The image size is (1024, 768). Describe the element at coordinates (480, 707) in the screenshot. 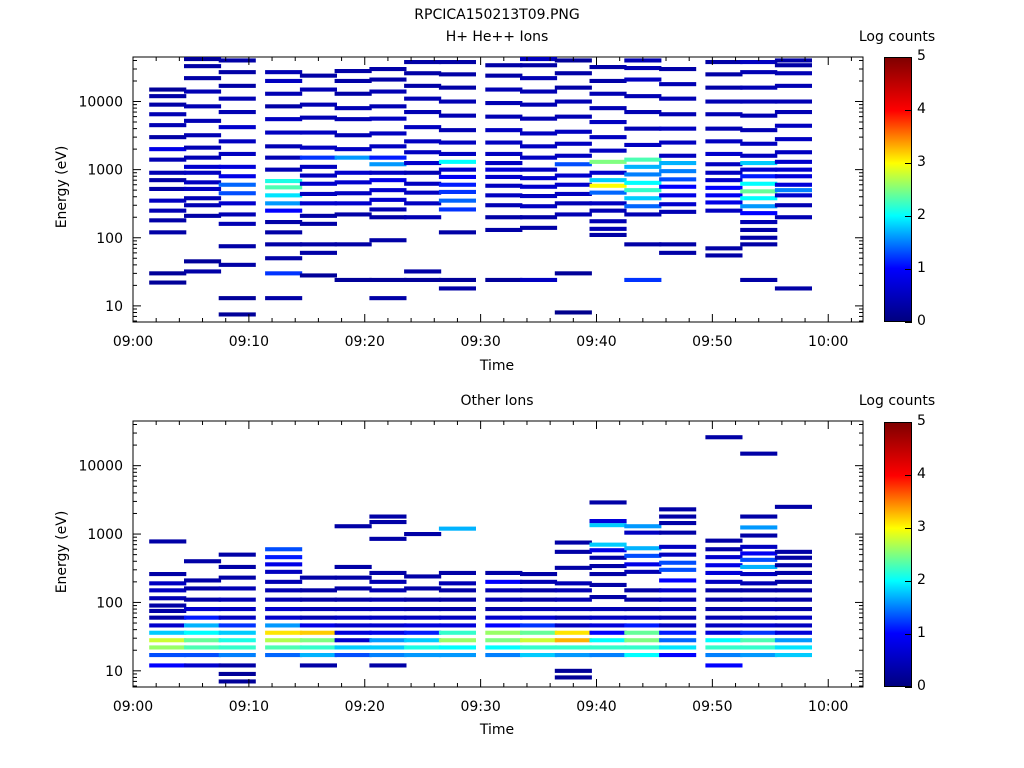

I see `panel-2-x-tick-label: 09:30` at that location.